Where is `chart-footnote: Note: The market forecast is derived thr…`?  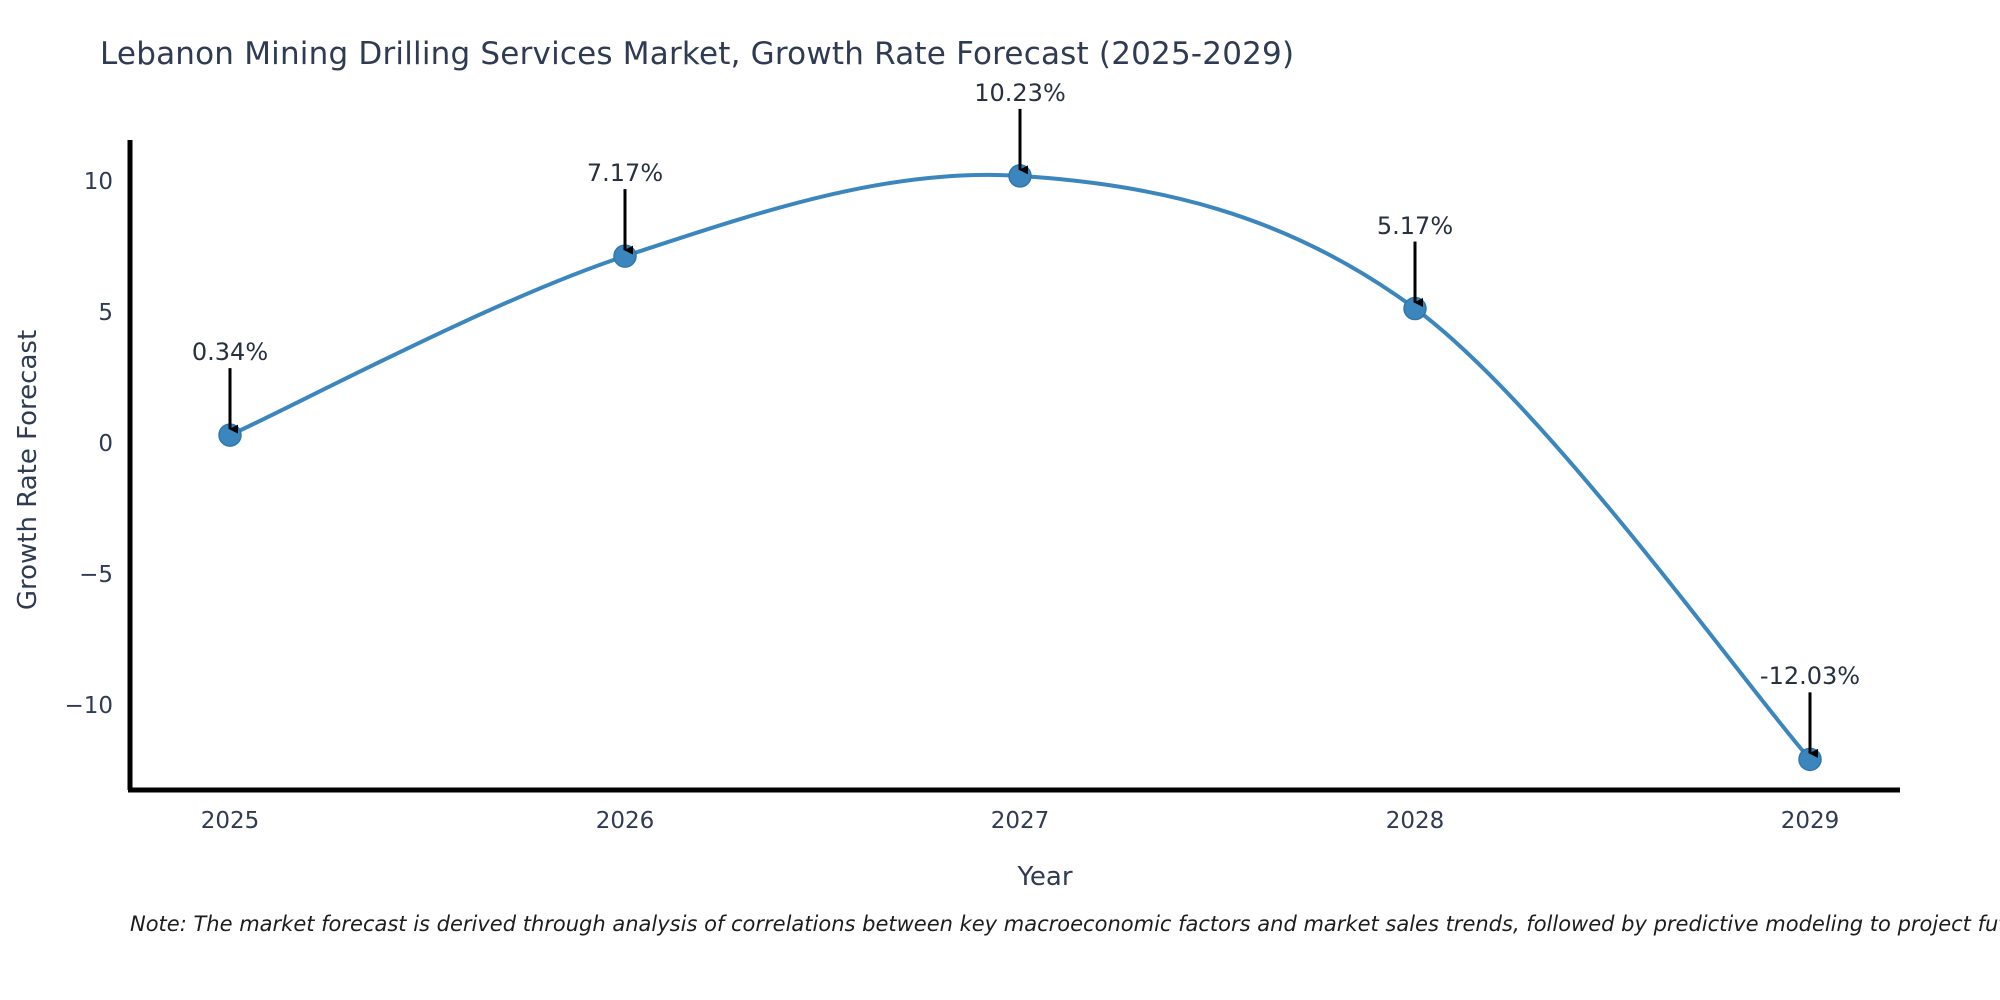 chart-footnote: Note: The market forecast is derived thr… is located at coordinates (1065, 924).